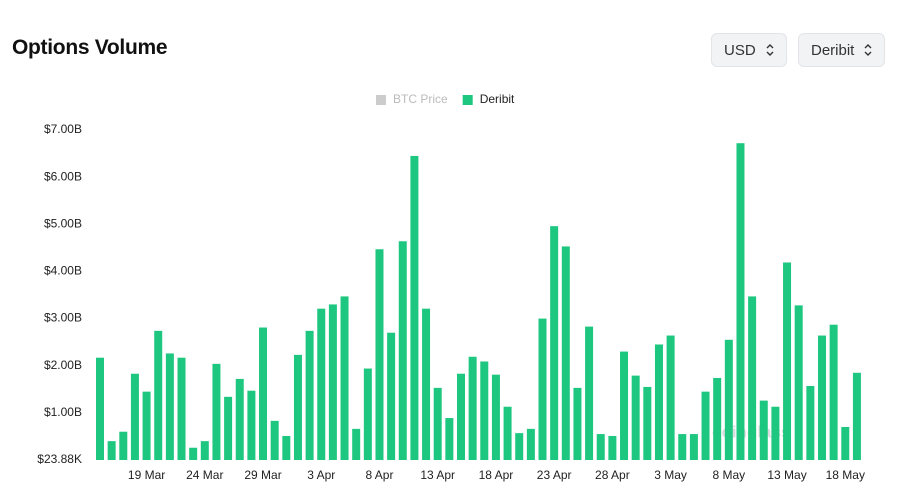 The height and width of the screenshot is (483, 897). I want to click on x-tick-label: 18 May, so click(845, 475).